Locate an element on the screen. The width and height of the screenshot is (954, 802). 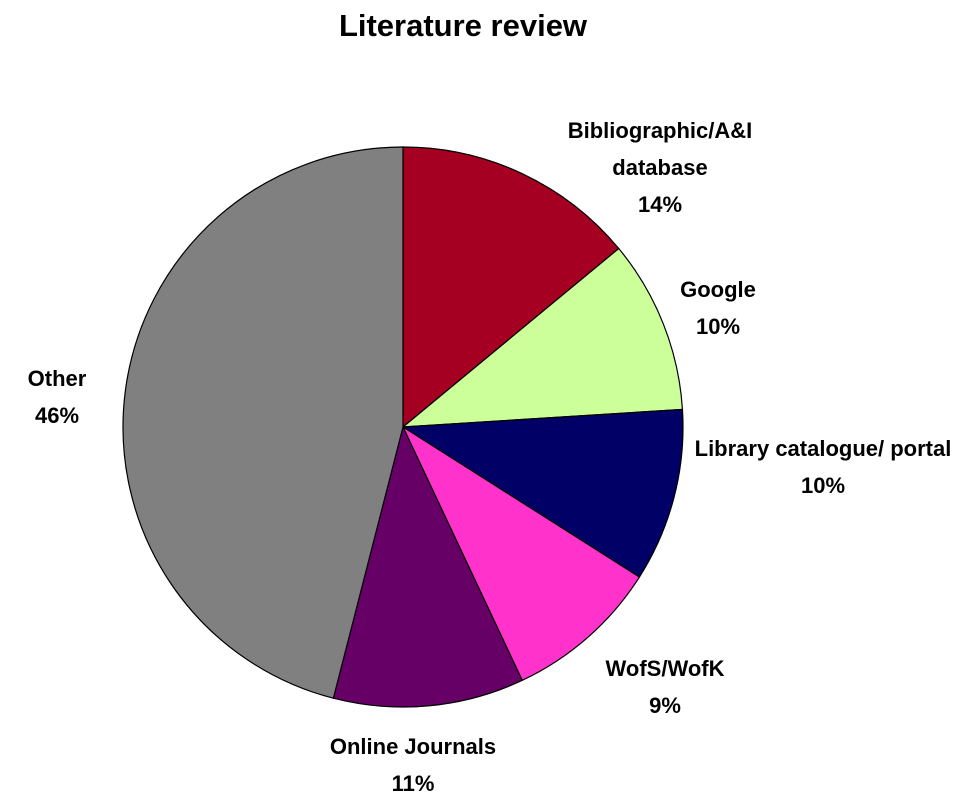
slice-label: Online Journals 11% is located at coordinates (413, 765).